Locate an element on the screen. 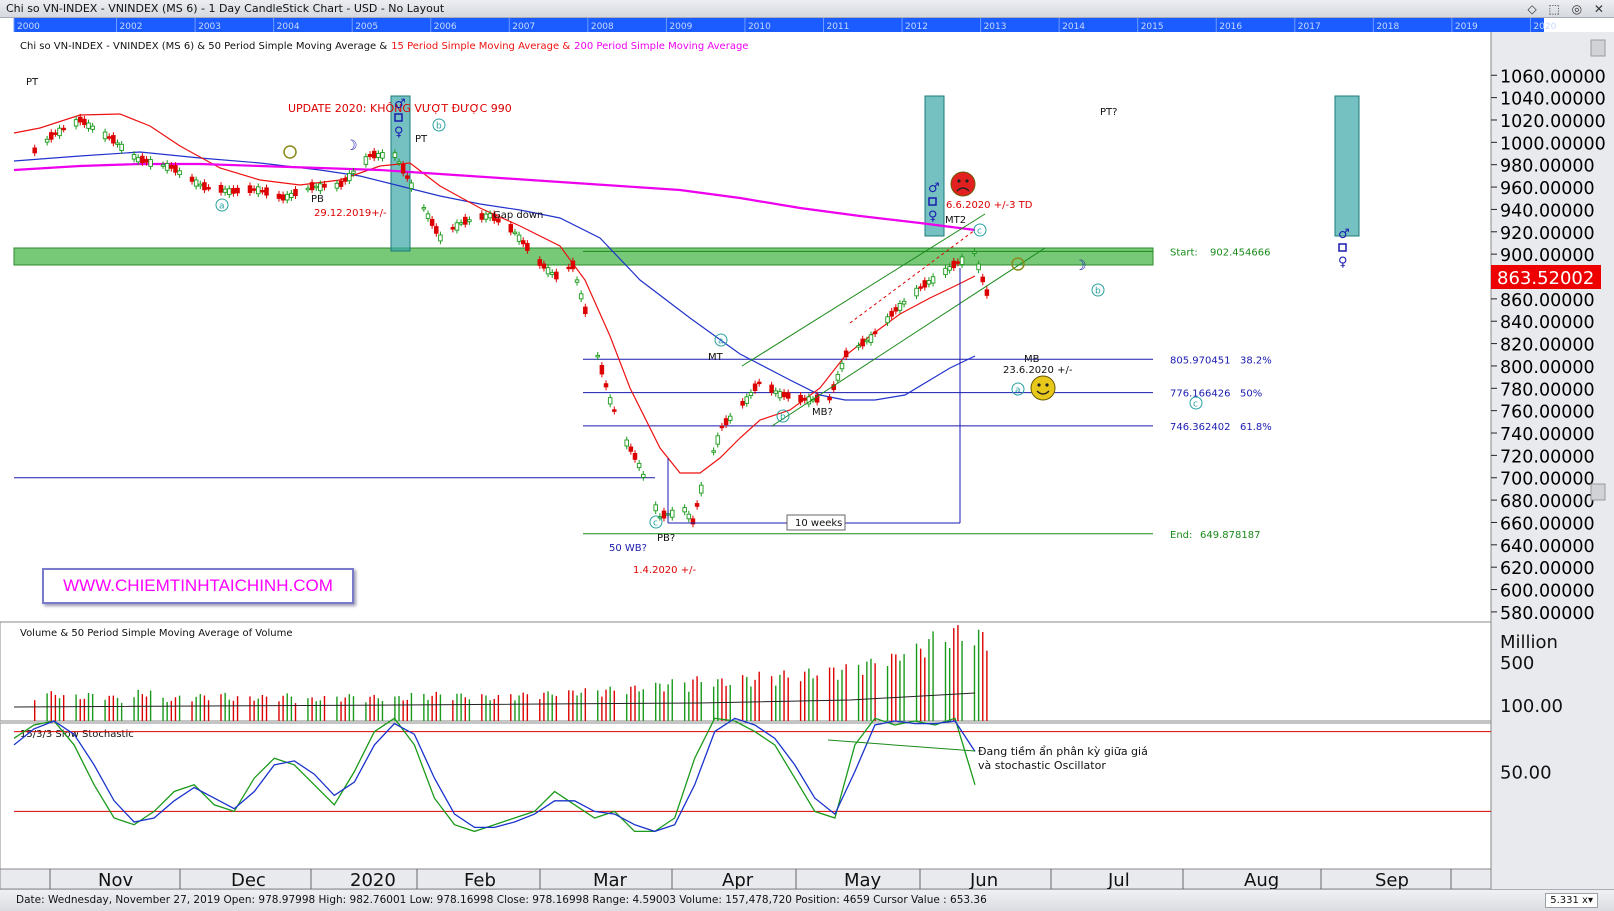 The image size is (1614, 911). overview-year-label: 2018 is located at coordinates (1387, 27).